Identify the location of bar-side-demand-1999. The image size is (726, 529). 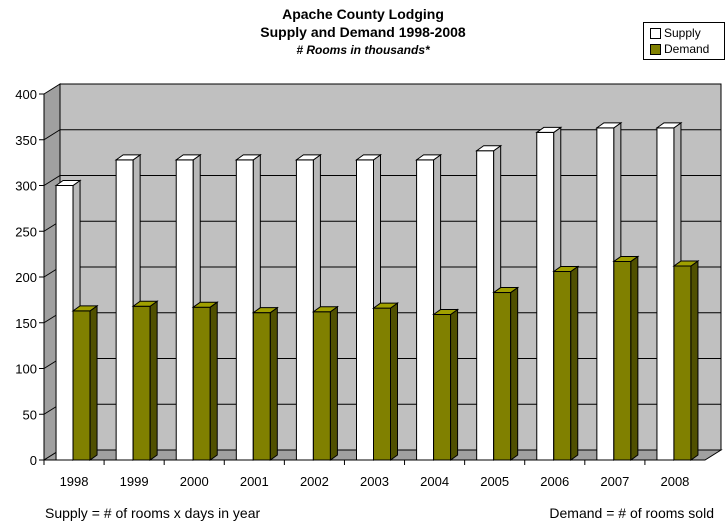
(153, 380).